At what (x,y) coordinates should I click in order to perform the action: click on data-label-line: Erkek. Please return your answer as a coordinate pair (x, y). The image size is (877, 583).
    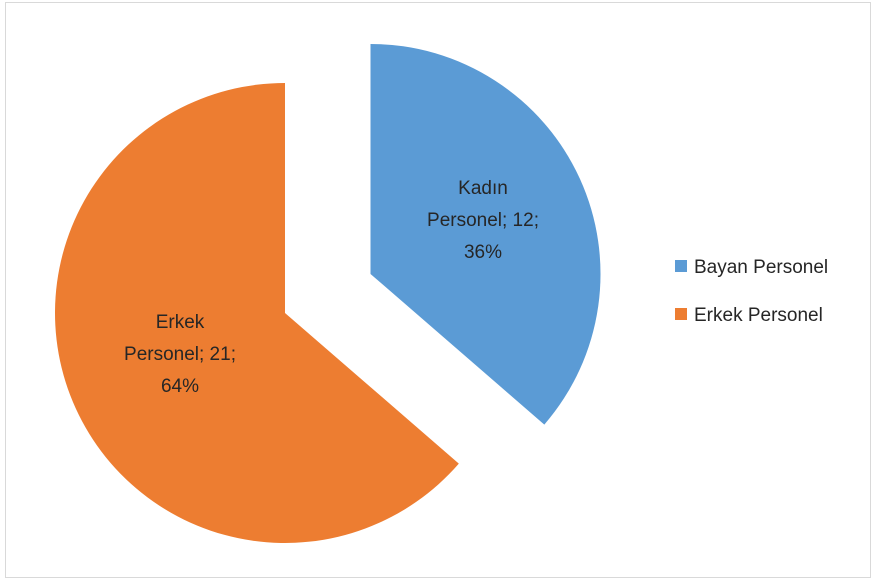
    Looking at the image, I should click on (180, 322).